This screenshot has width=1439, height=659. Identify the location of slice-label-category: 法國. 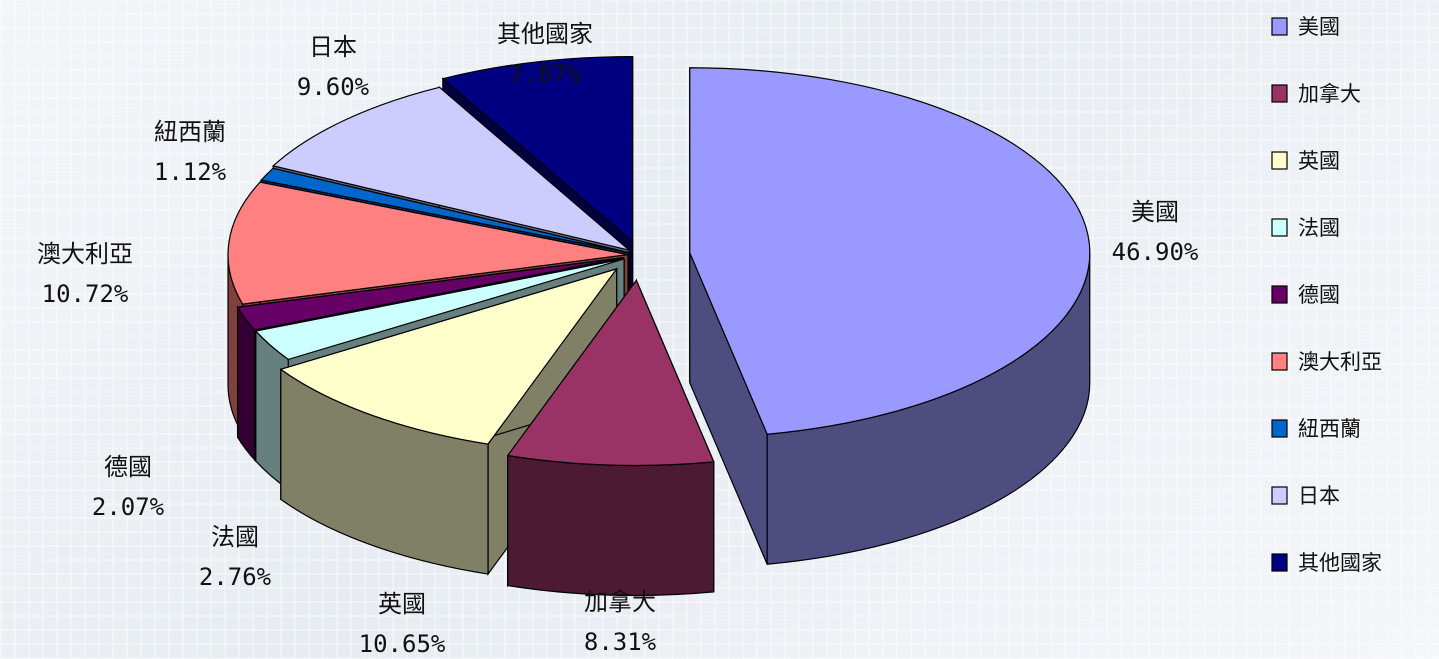
(235, 537).